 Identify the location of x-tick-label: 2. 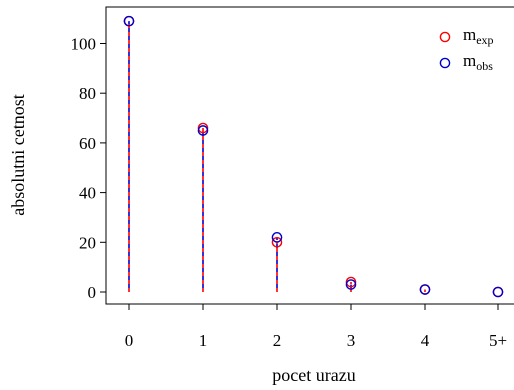
(277, 340).